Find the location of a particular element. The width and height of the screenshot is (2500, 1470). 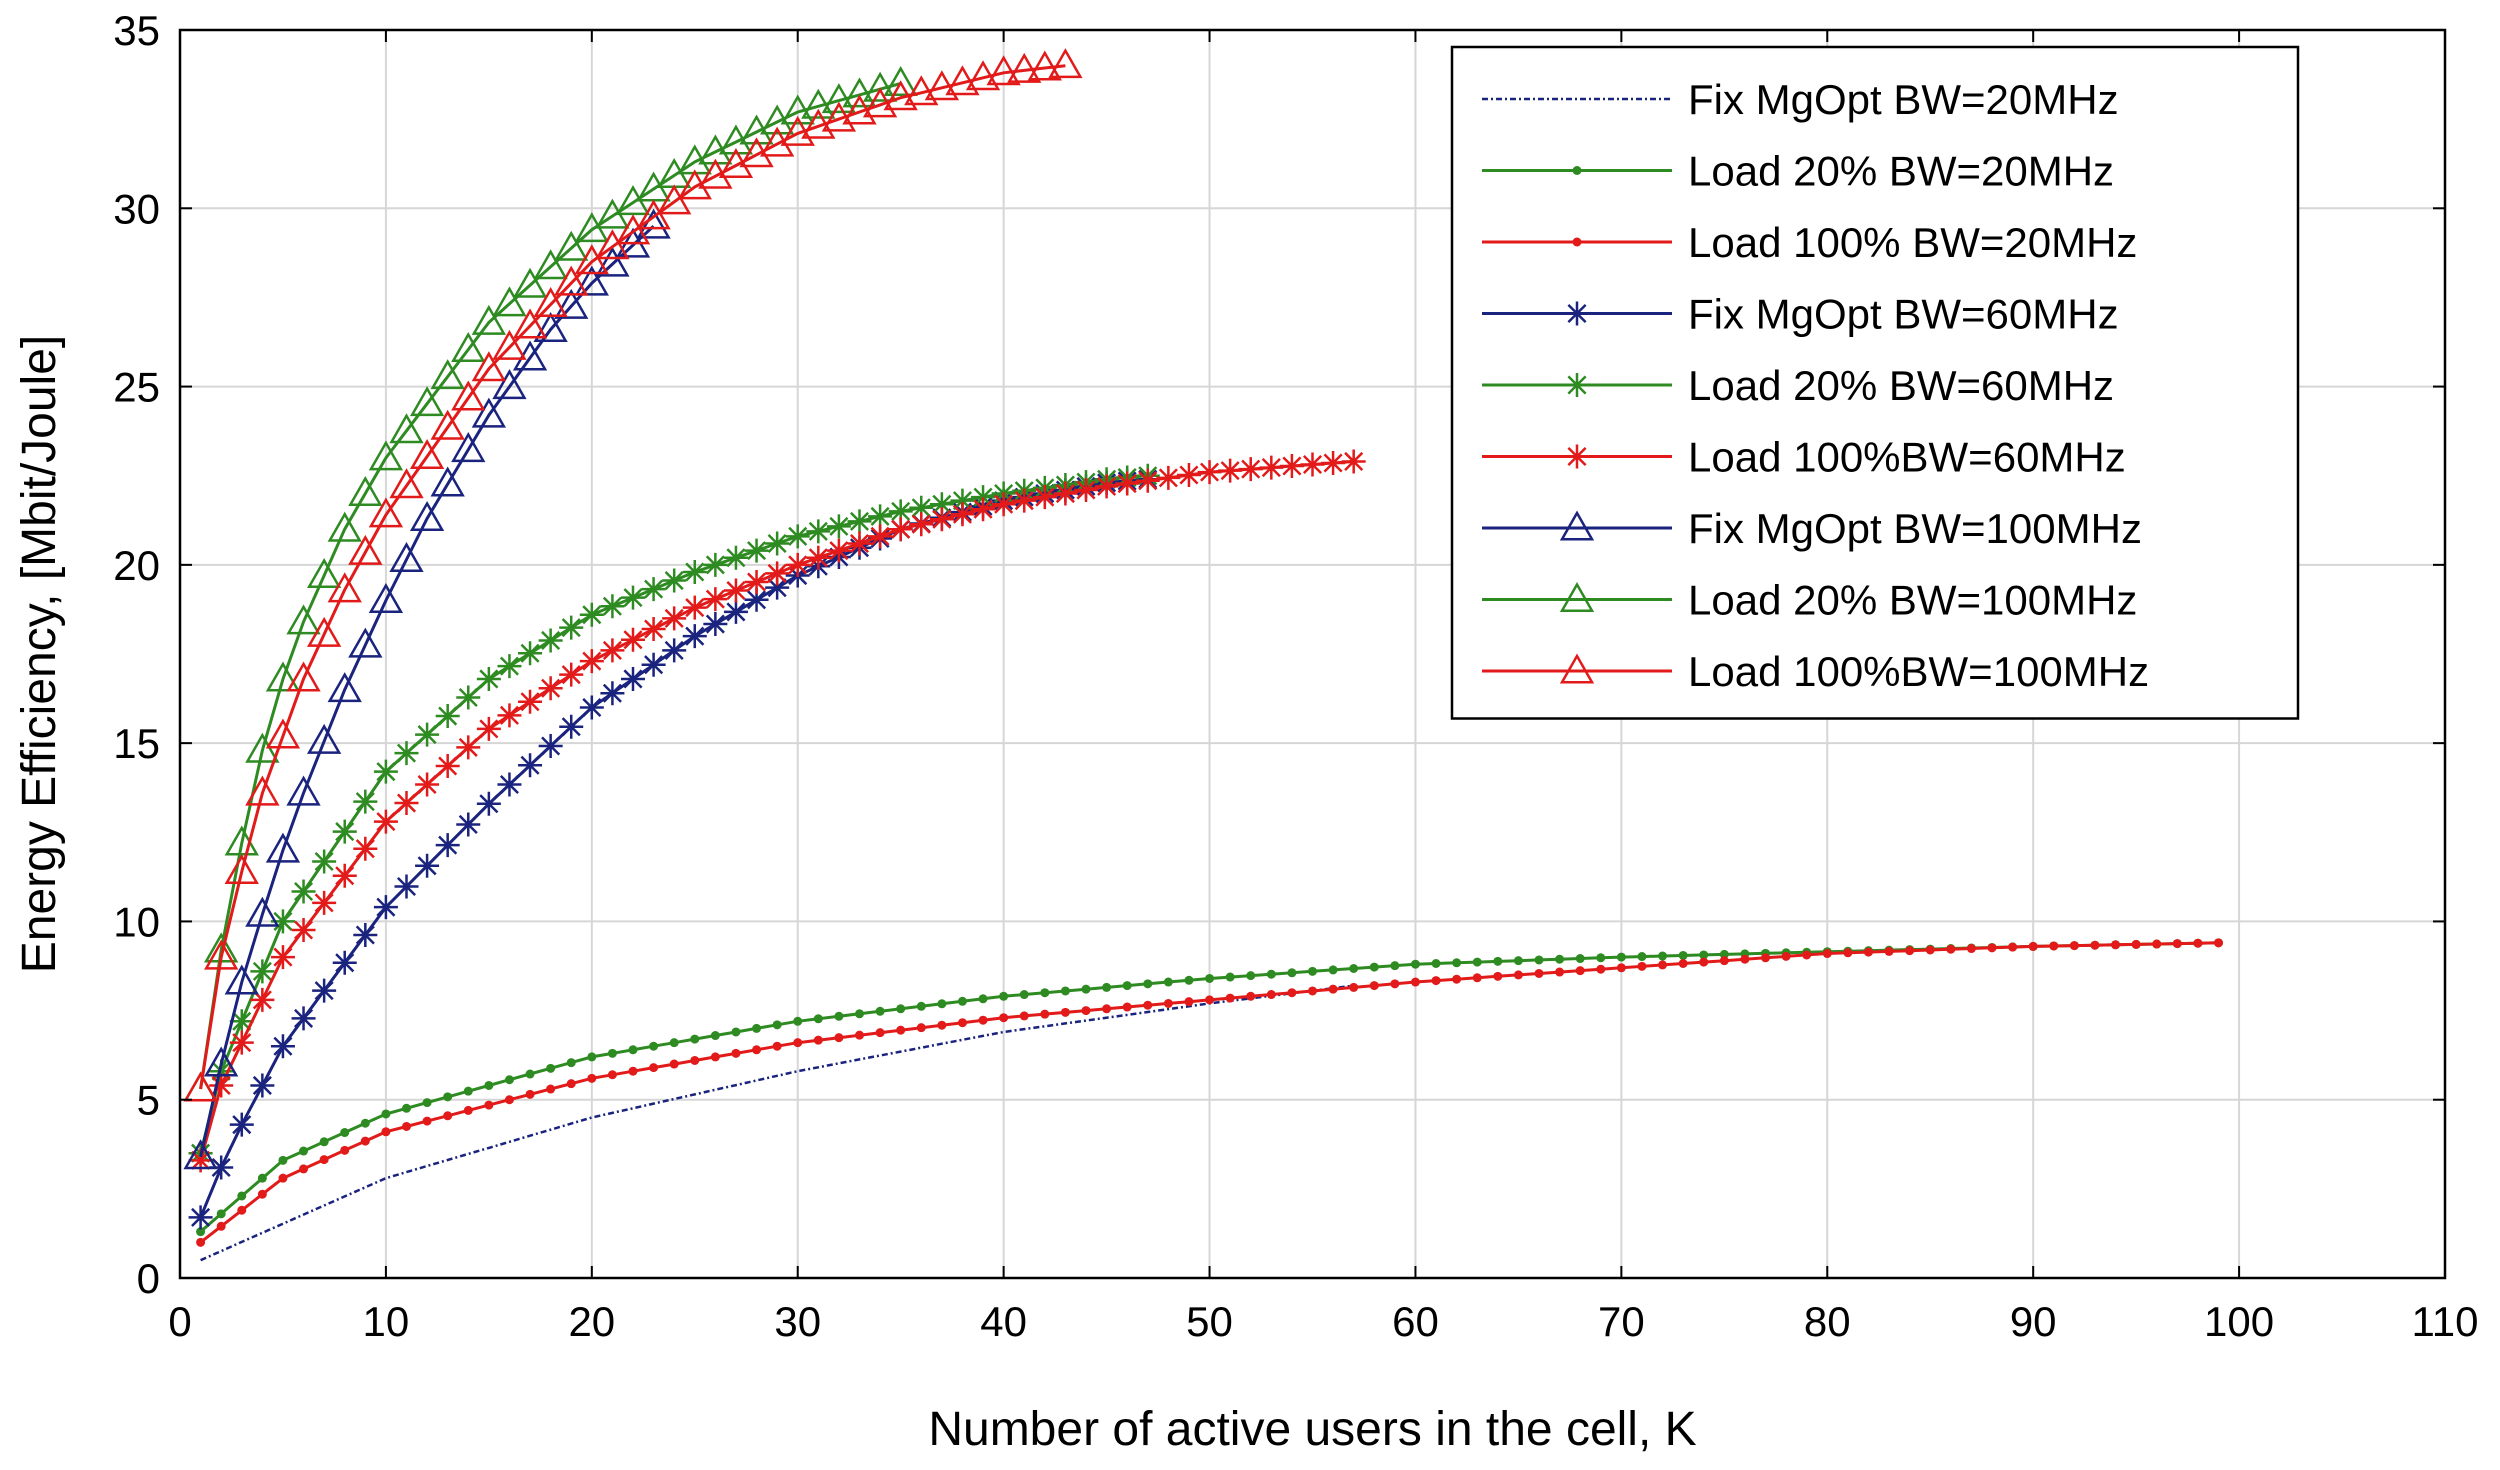

y-tick-label: 15 is located at coordinates (136, 743).